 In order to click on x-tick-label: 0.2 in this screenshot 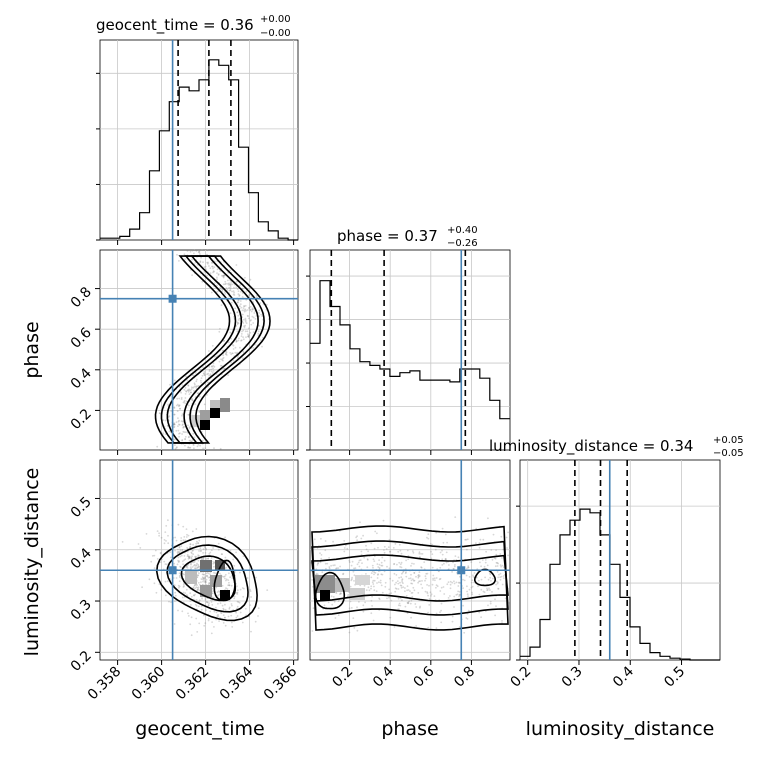, I will do `click(520, 677)`.